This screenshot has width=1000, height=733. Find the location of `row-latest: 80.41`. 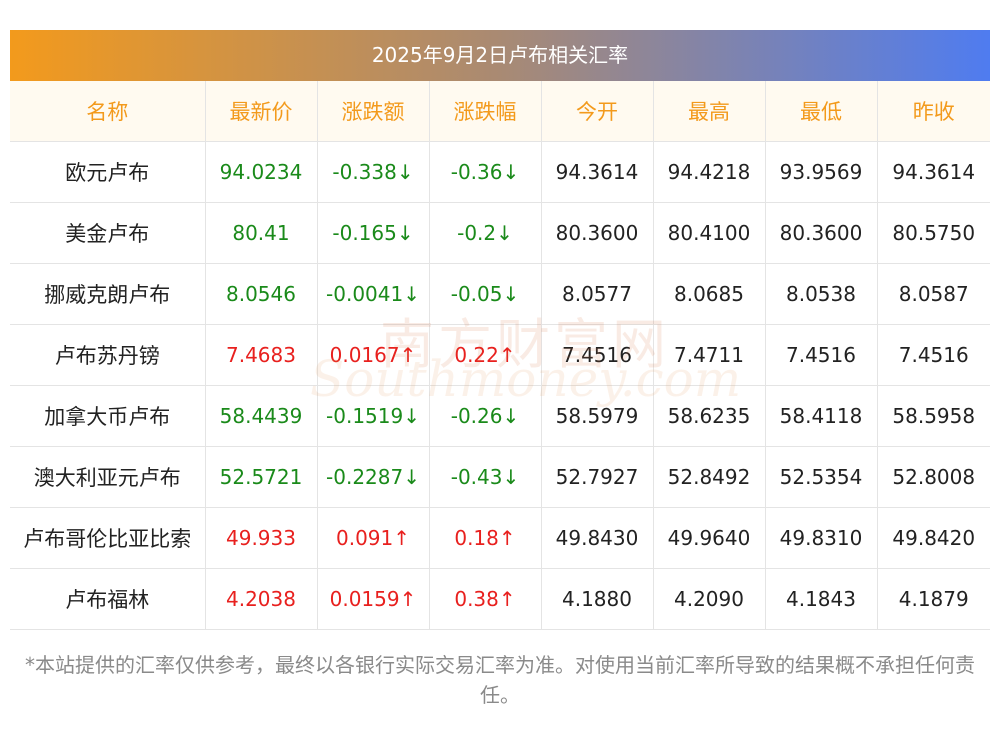

row-latest: 80.41 is located at coordinates (261, 233).